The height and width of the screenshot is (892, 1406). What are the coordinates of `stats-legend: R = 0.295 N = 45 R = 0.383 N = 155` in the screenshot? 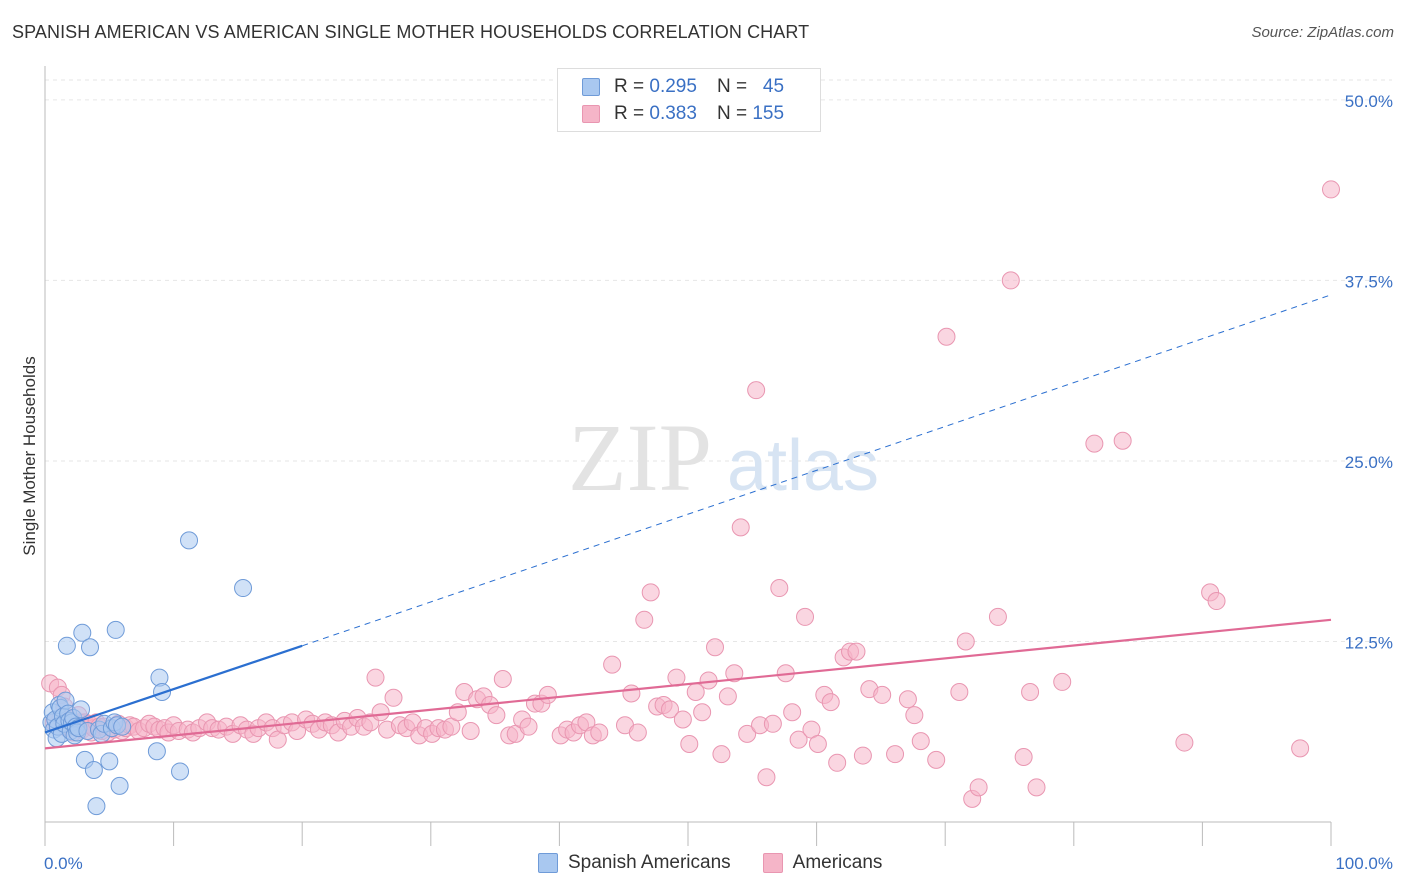 It's located at (689, 100).